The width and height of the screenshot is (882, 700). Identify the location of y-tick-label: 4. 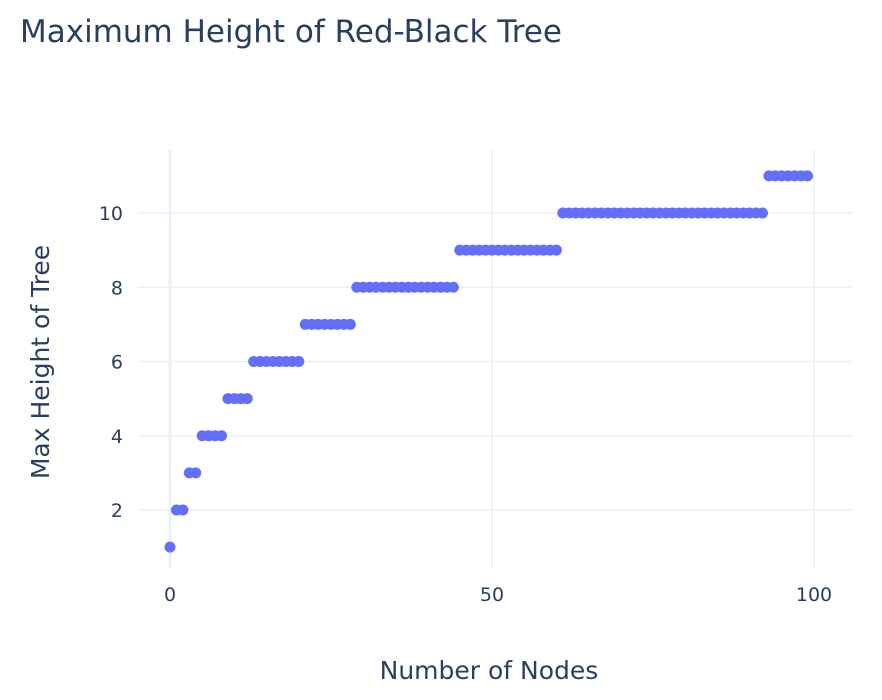
(117, 437).